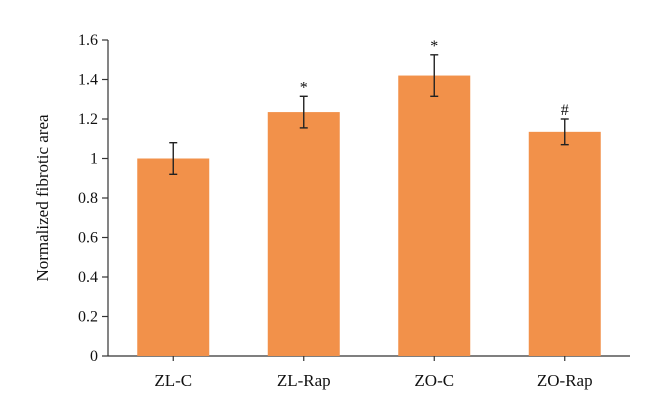 This screenshot has width=660, height=420. I want to click on y-tick-label: 1, so click(94, 159).